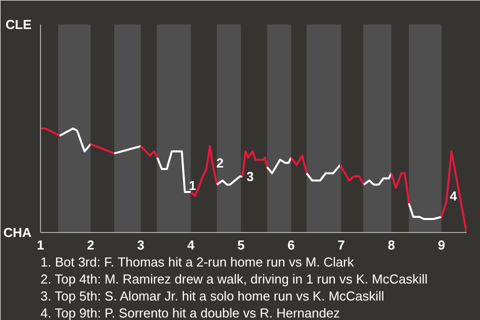 This screenshot has height=320, width=480. I want to click on x-tick-label: 4, so click(191, 245).